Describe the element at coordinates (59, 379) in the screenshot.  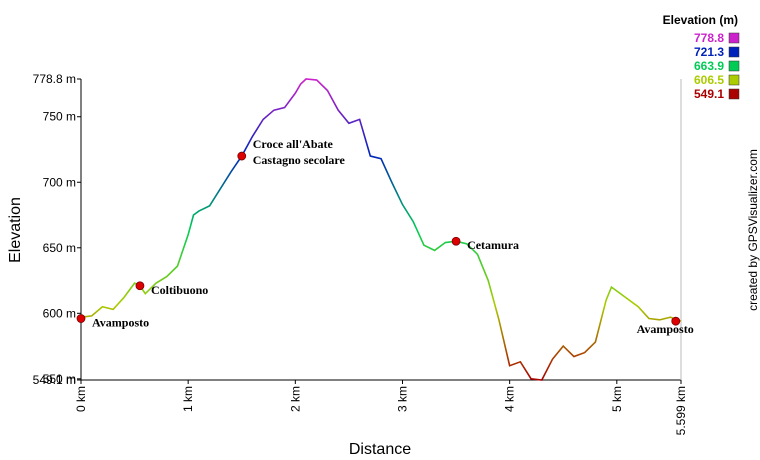
I see `y-tick-label: 550 m` at that location.